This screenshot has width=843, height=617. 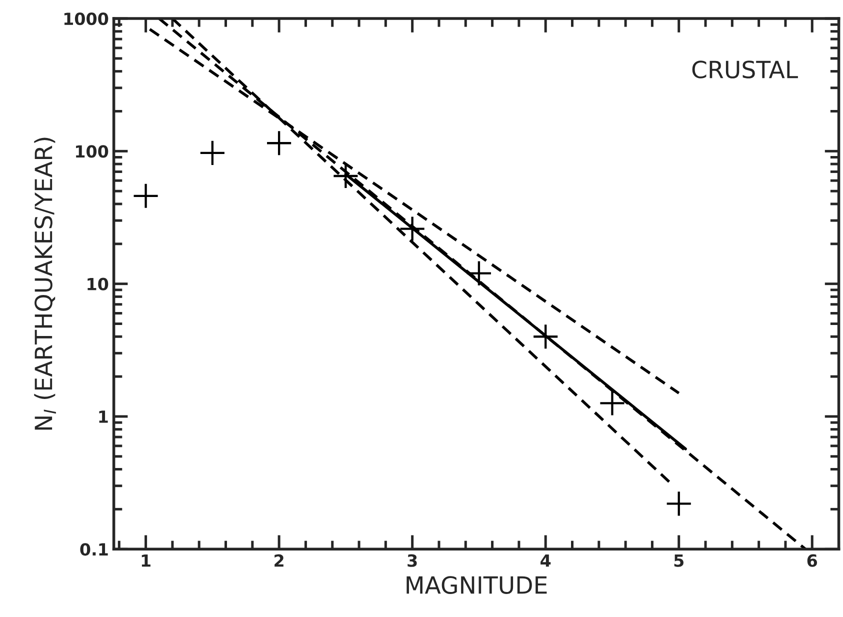 I want to click on x-tick-label: 5, so click(x=679, y=560).